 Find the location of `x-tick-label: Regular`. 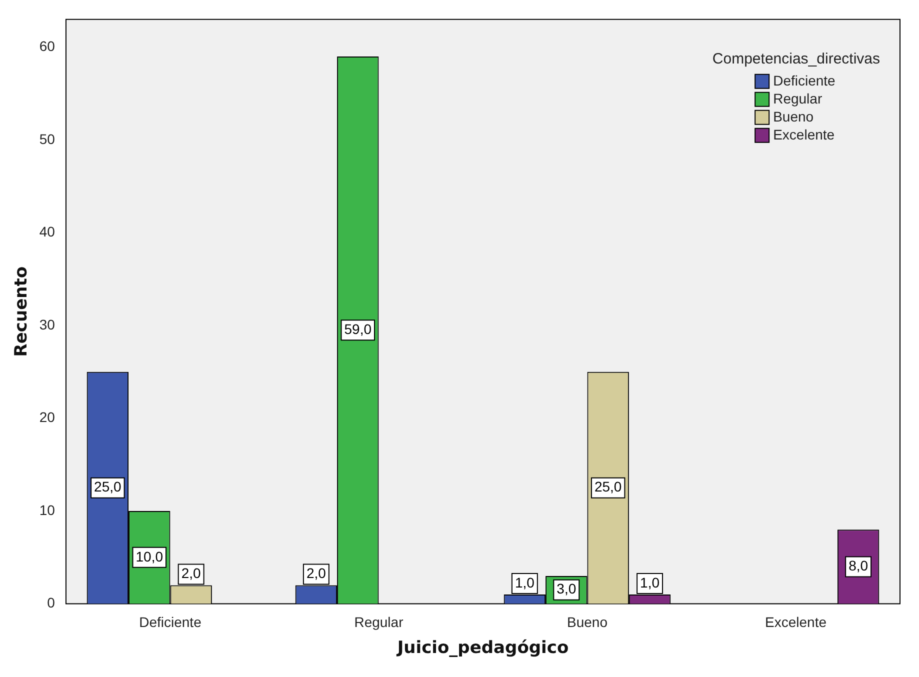

x-tick-label: Regular is located at coordinates (379, 622).